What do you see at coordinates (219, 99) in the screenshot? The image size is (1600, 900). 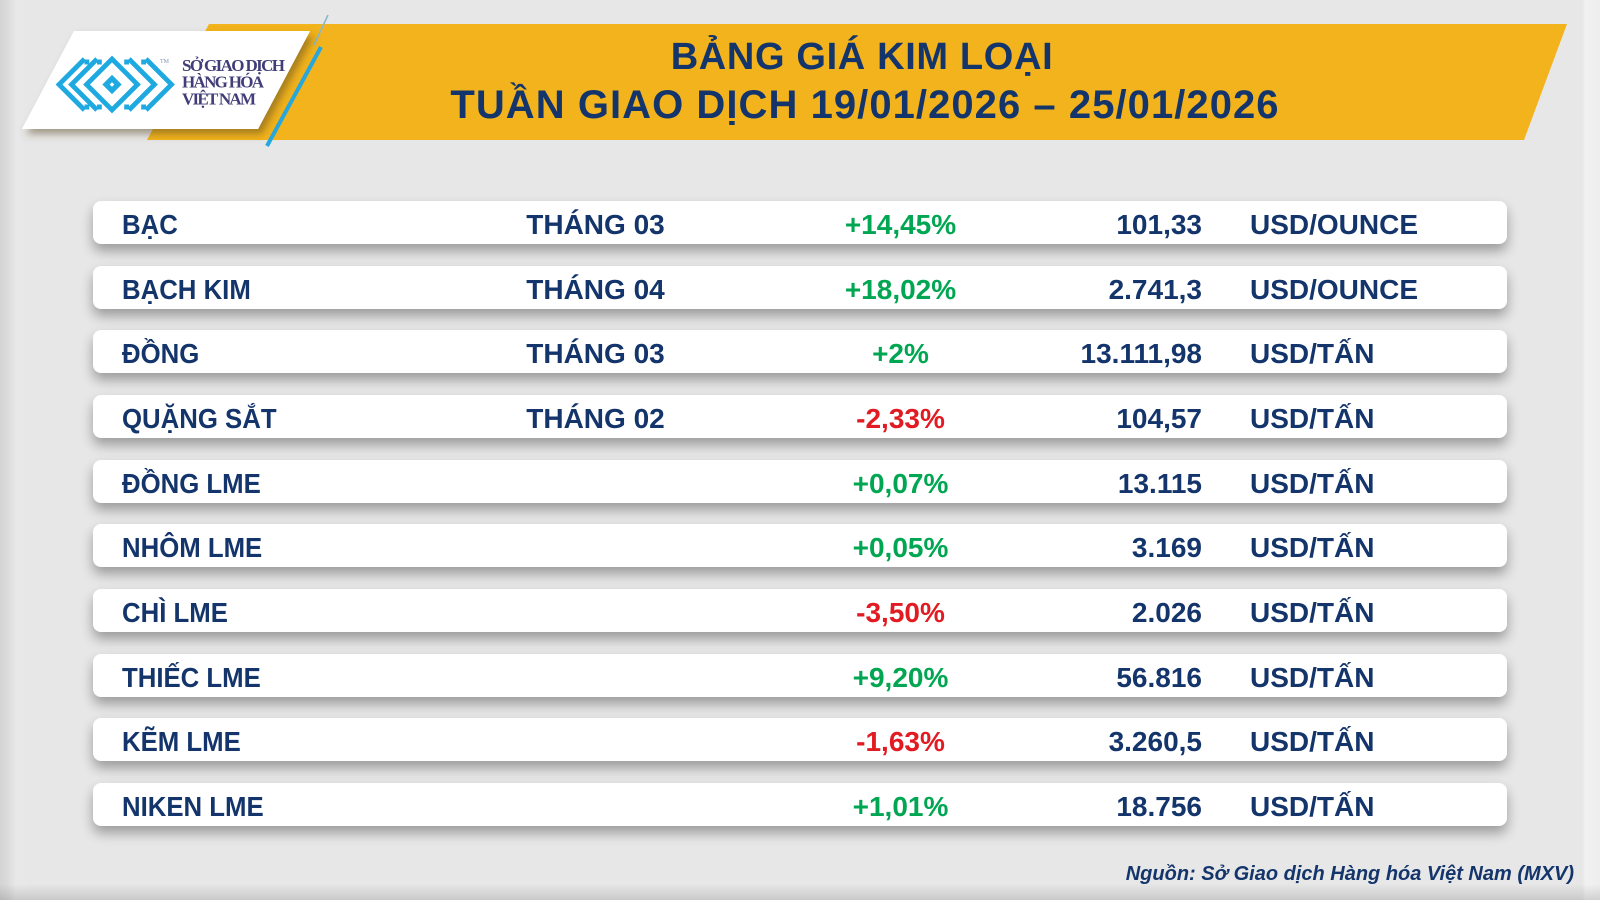 I see `svg-text: VIỆT NAM` at bounding box center [219, 99].